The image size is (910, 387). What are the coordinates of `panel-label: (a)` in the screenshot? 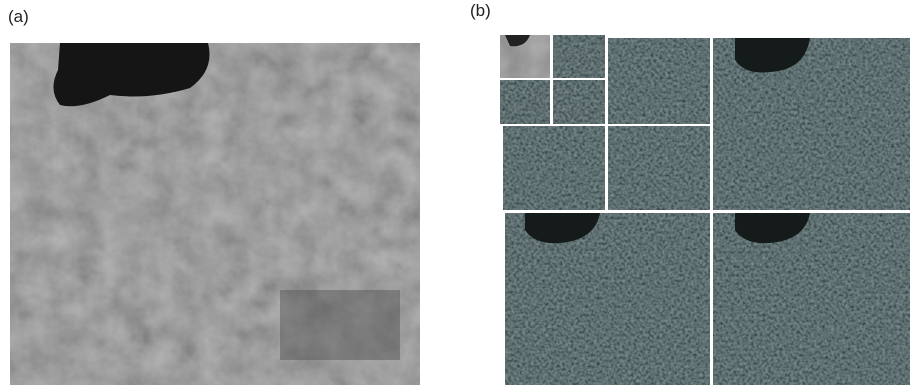 It's located at (18, 16).